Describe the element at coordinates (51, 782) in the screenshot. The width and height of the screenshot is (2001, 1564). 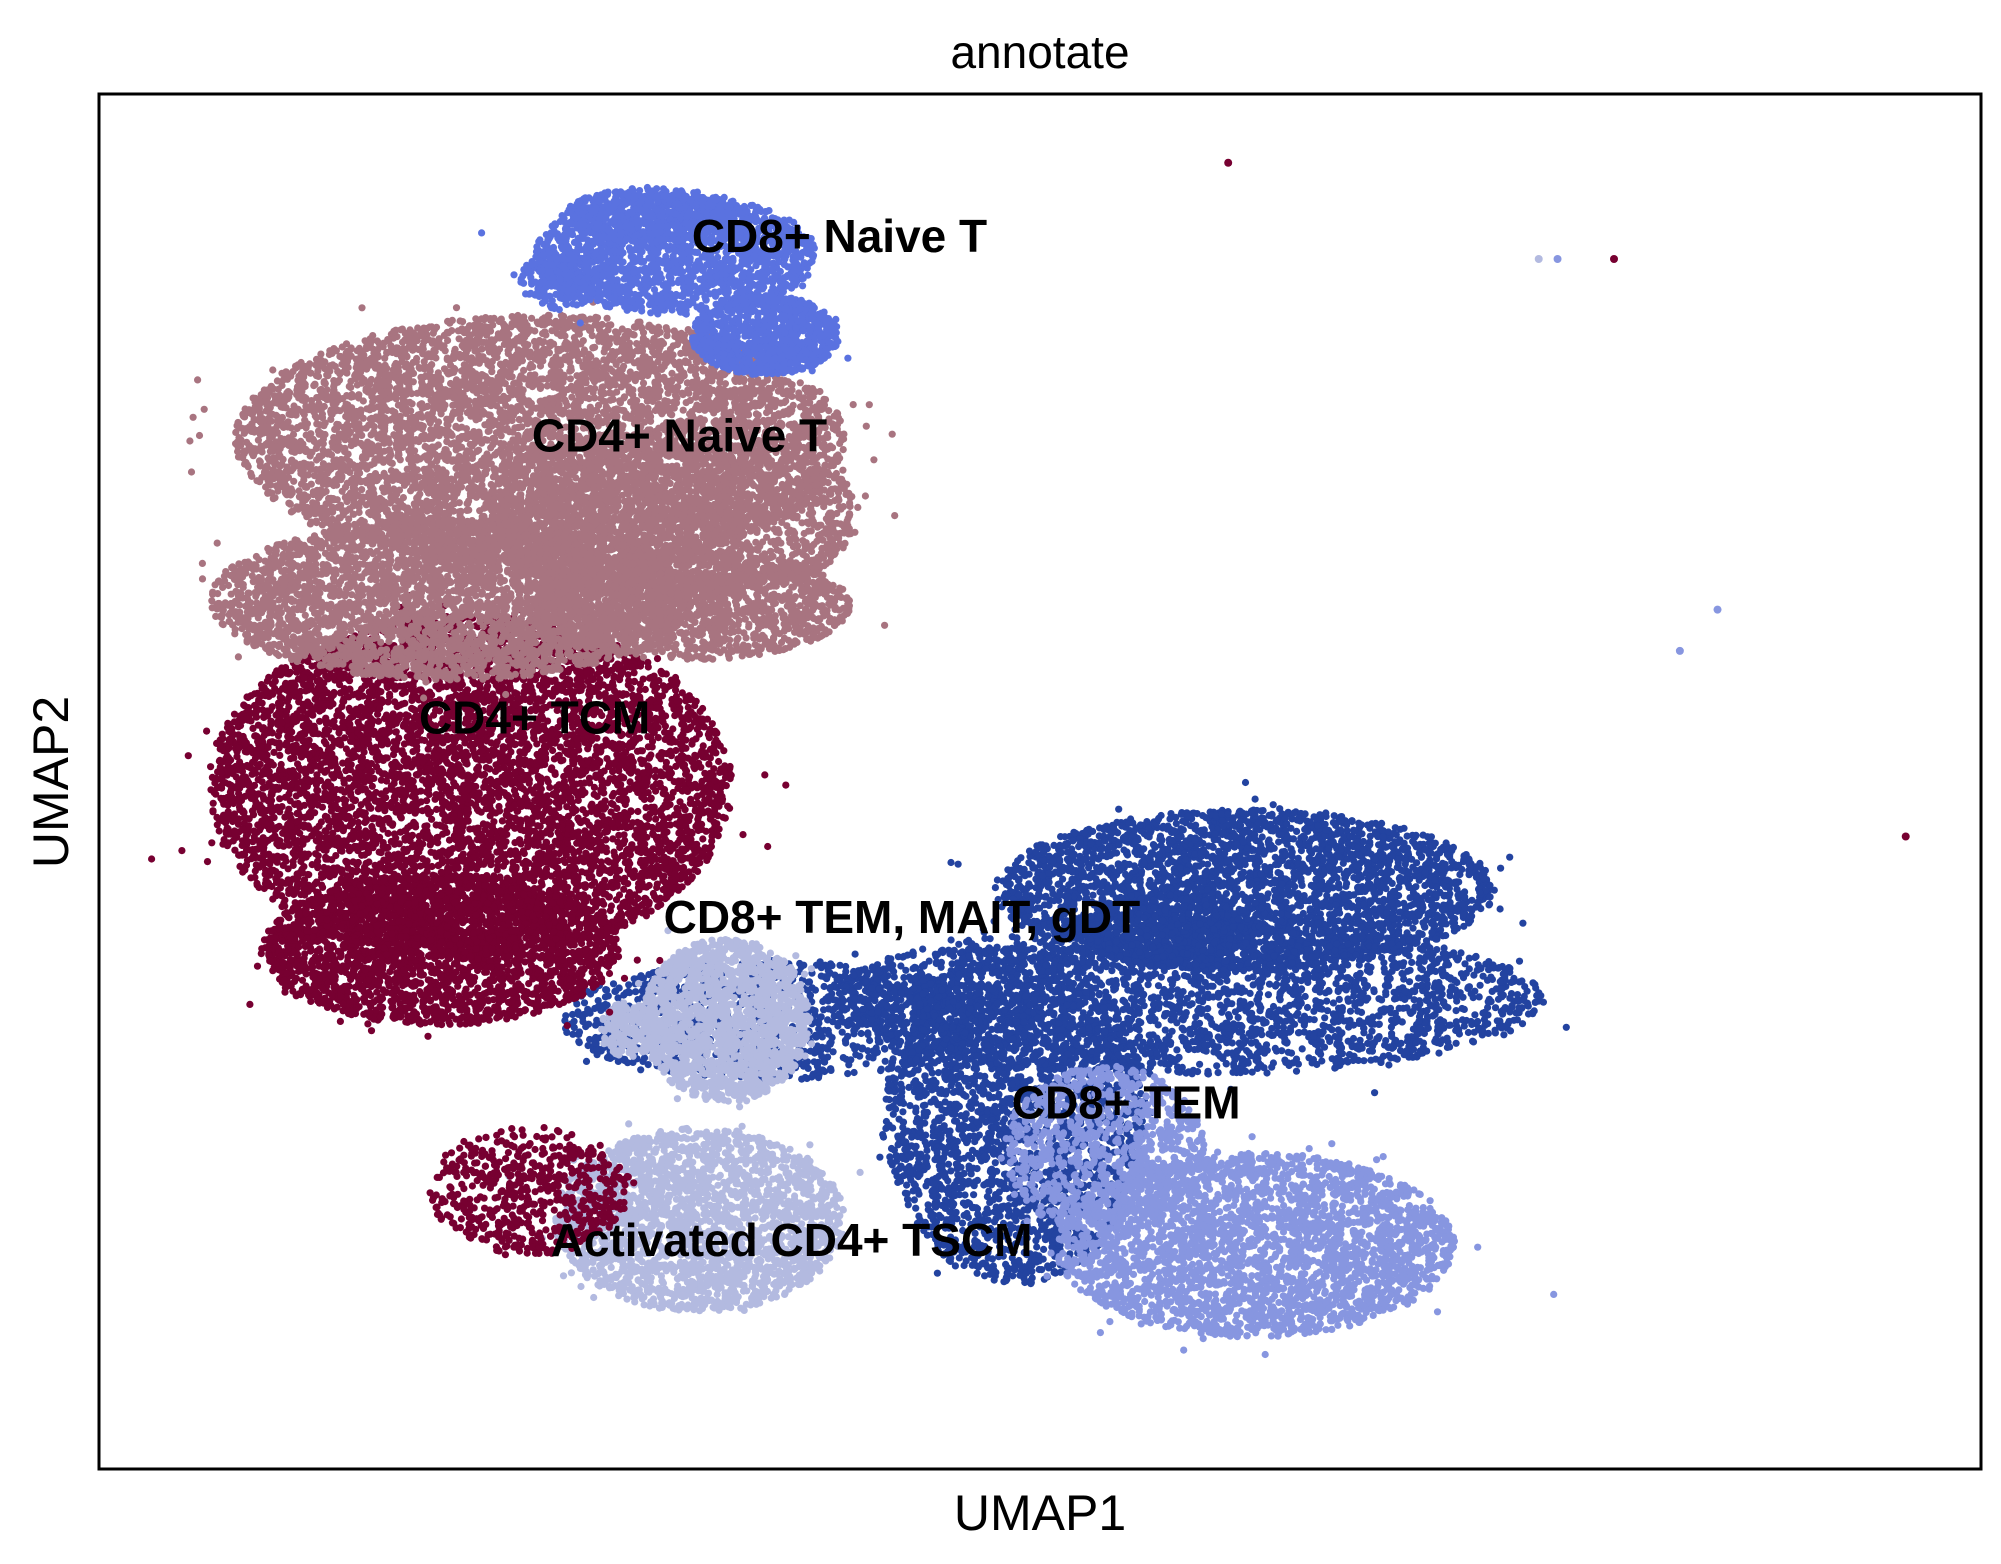
I see `y-axis-label: UMAP2` at that location.